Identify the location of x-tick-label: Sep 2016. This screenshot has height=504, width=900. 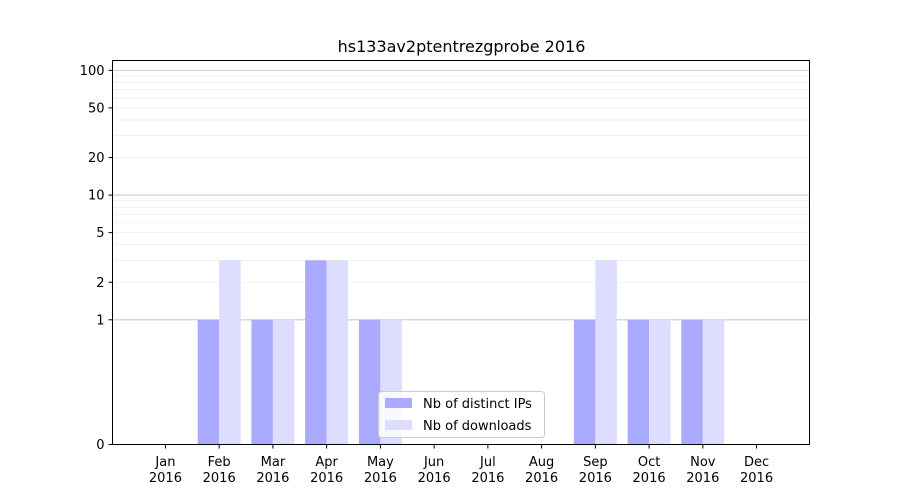
(595, 470).